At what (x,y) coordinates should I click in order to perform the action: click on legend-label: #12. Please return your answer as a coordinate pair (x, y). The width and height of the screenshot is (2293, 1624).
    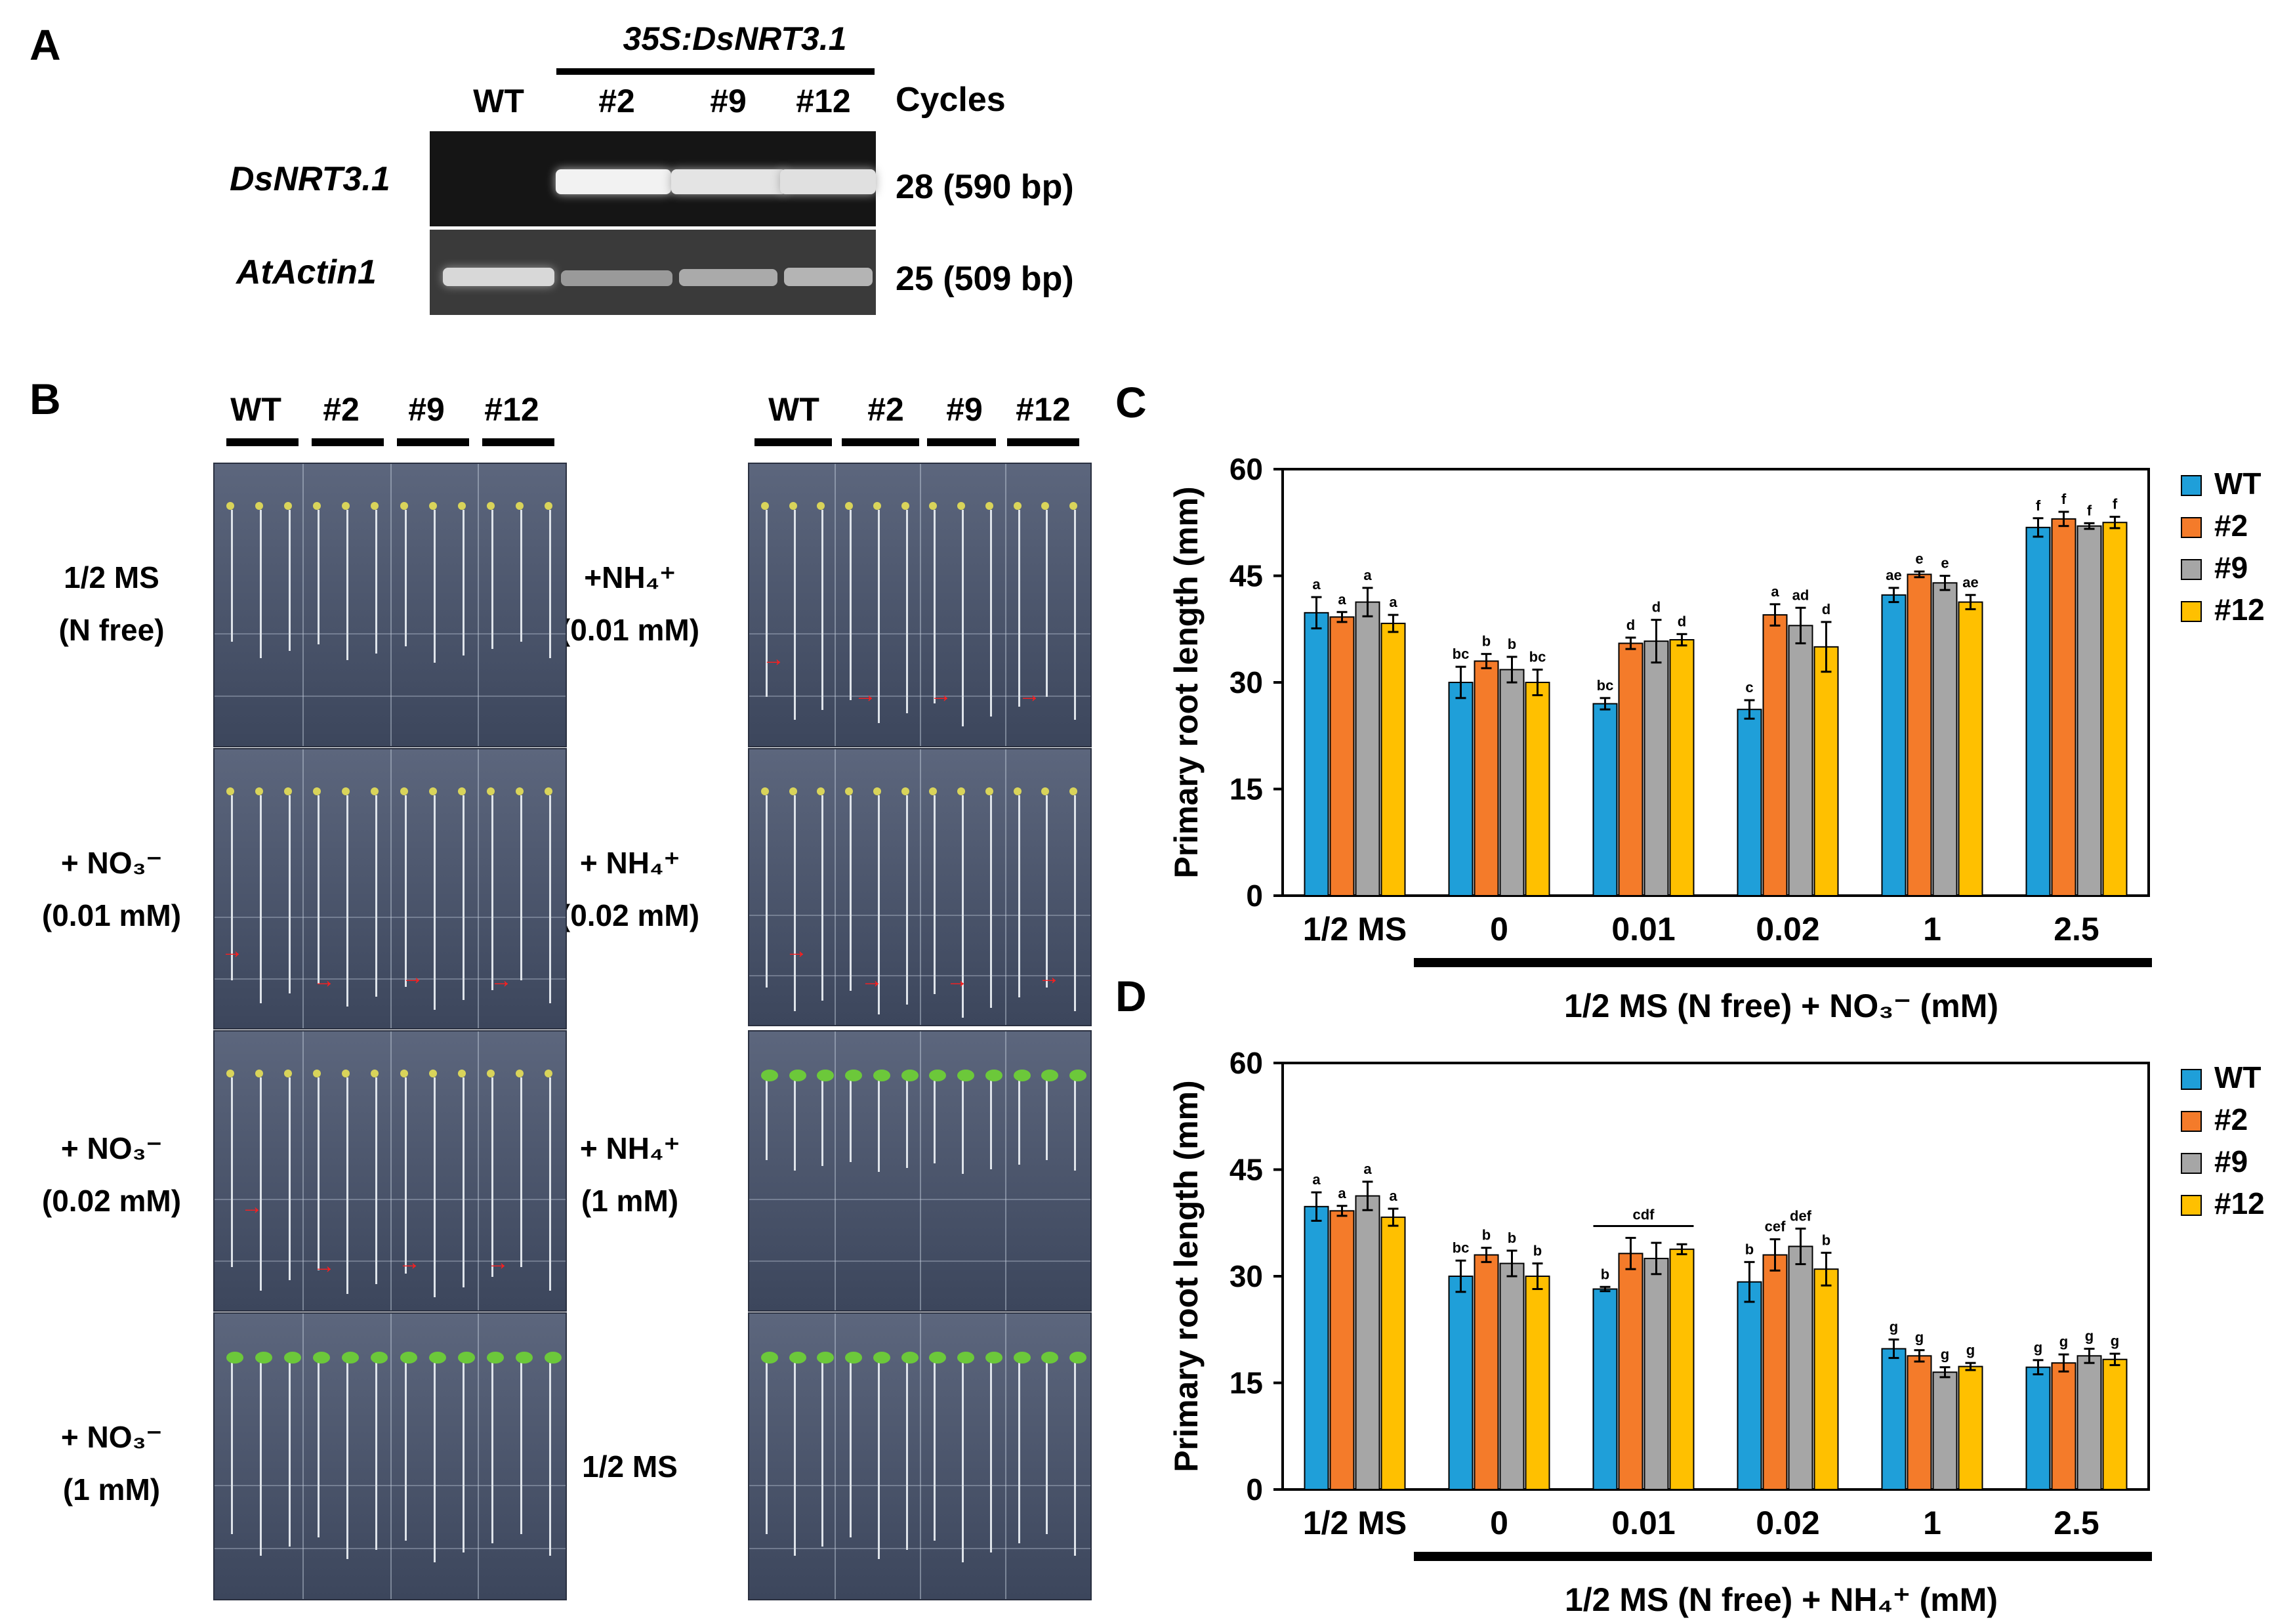
    Looking at the image, I should click on (2240, 610).